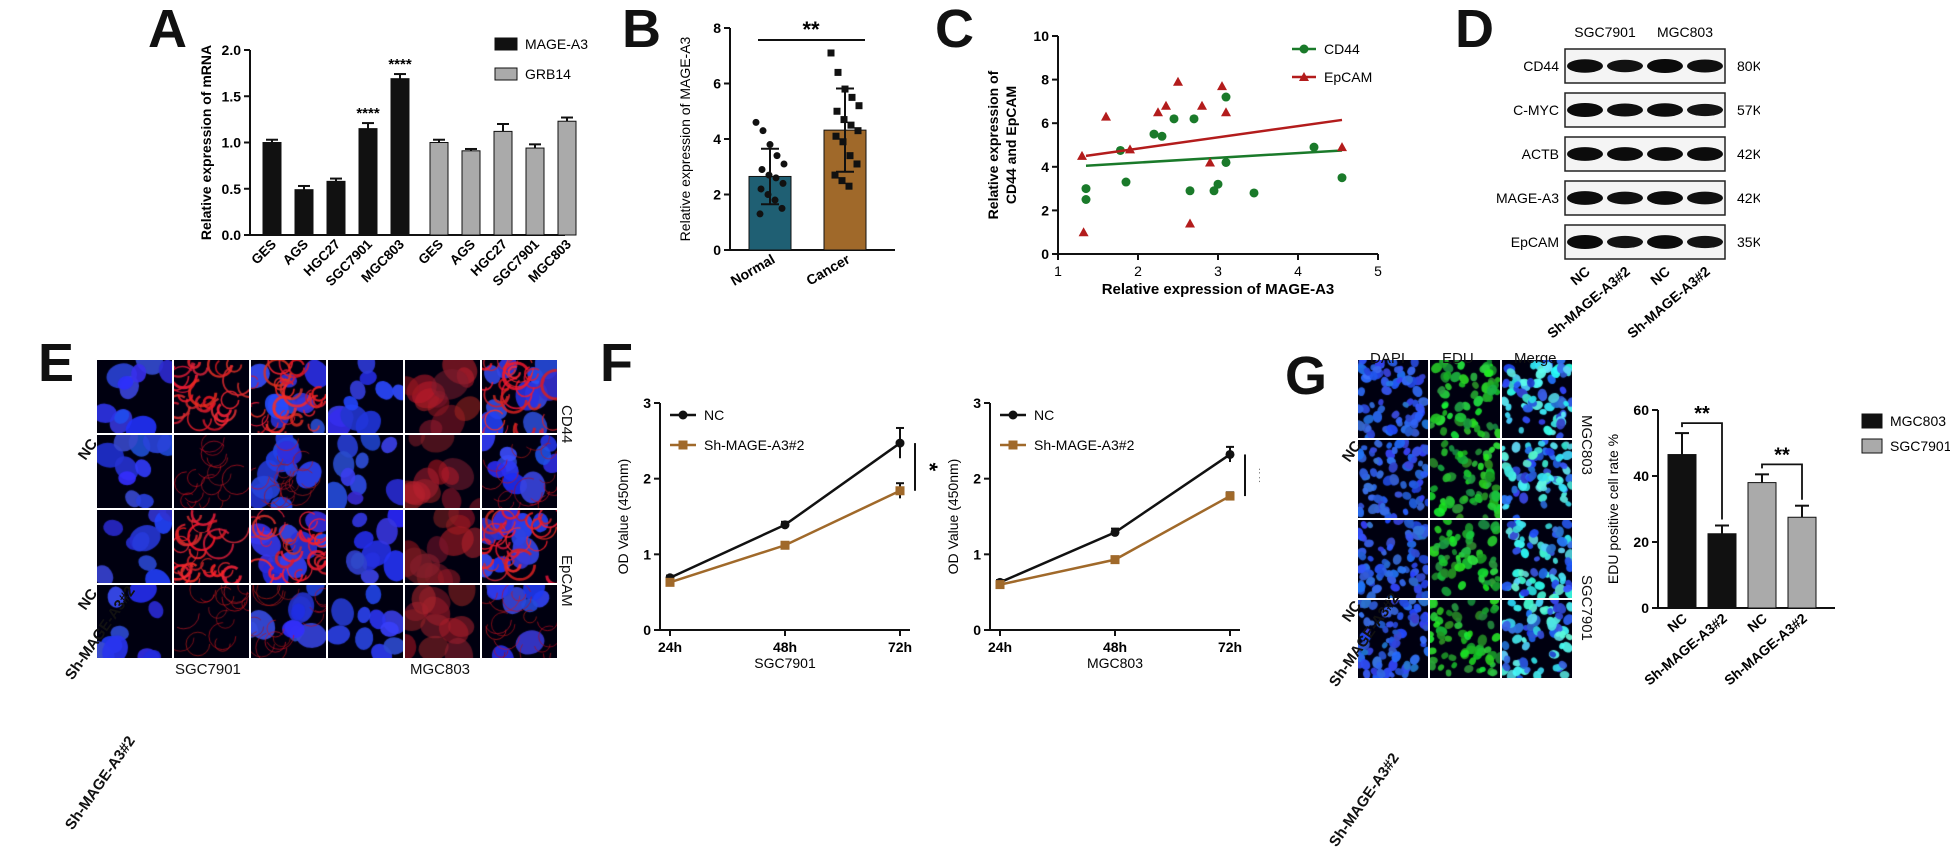  Describe the element at coordinates (1748, 242) in the screenshot. I see `blot-size-label: 35KD` at that location.